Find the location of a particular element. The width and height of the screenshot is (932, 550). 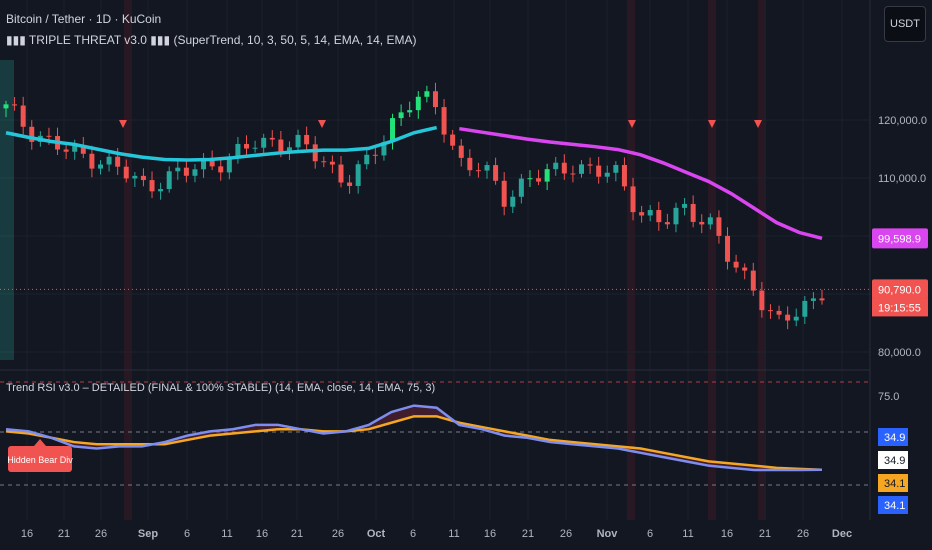

sell-signal-marker is located at coordinates (123, 124).